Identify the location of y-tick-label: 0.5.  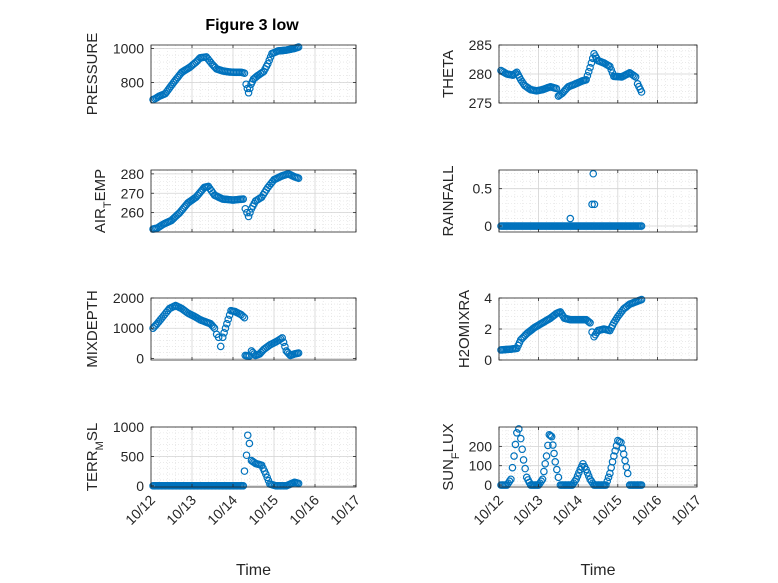
(483, 189).